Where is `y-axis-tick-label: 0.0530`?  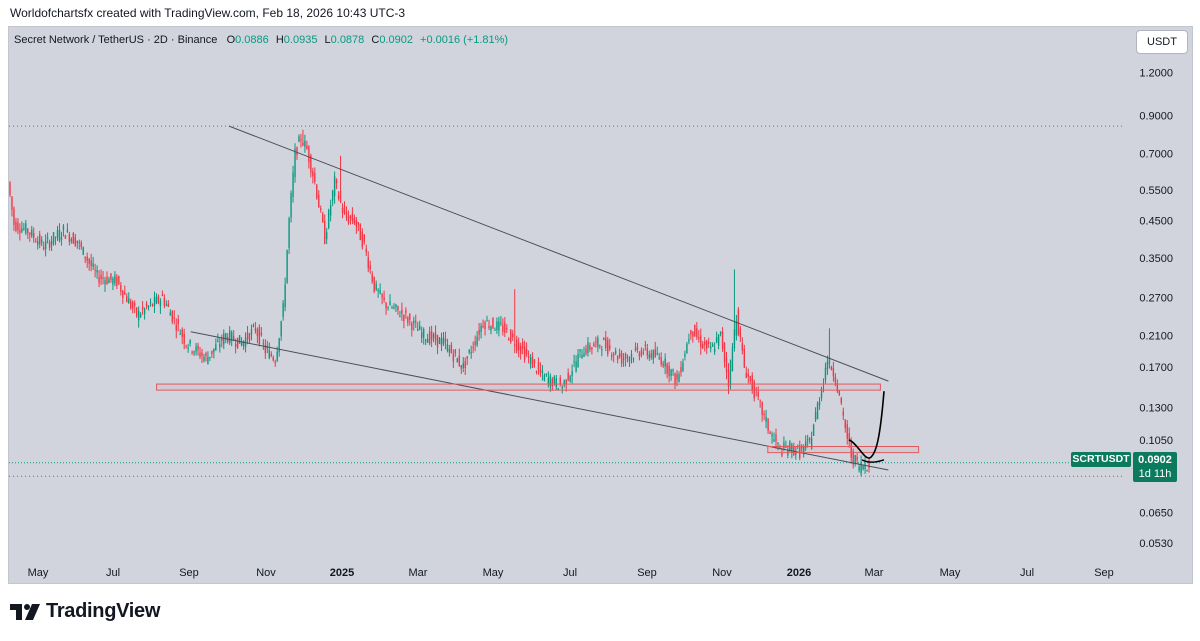 y-axis-tick-label: 0.0530 is located at coordinates (1156, 544).